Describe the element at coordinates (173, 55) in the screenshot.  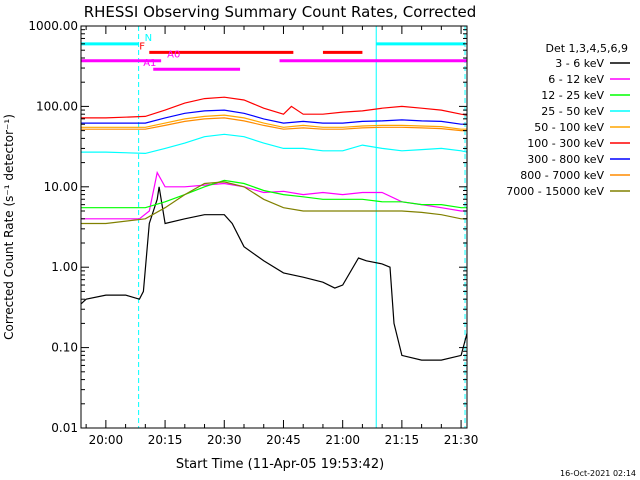
I see `flag-label-a0: A0` at that location.